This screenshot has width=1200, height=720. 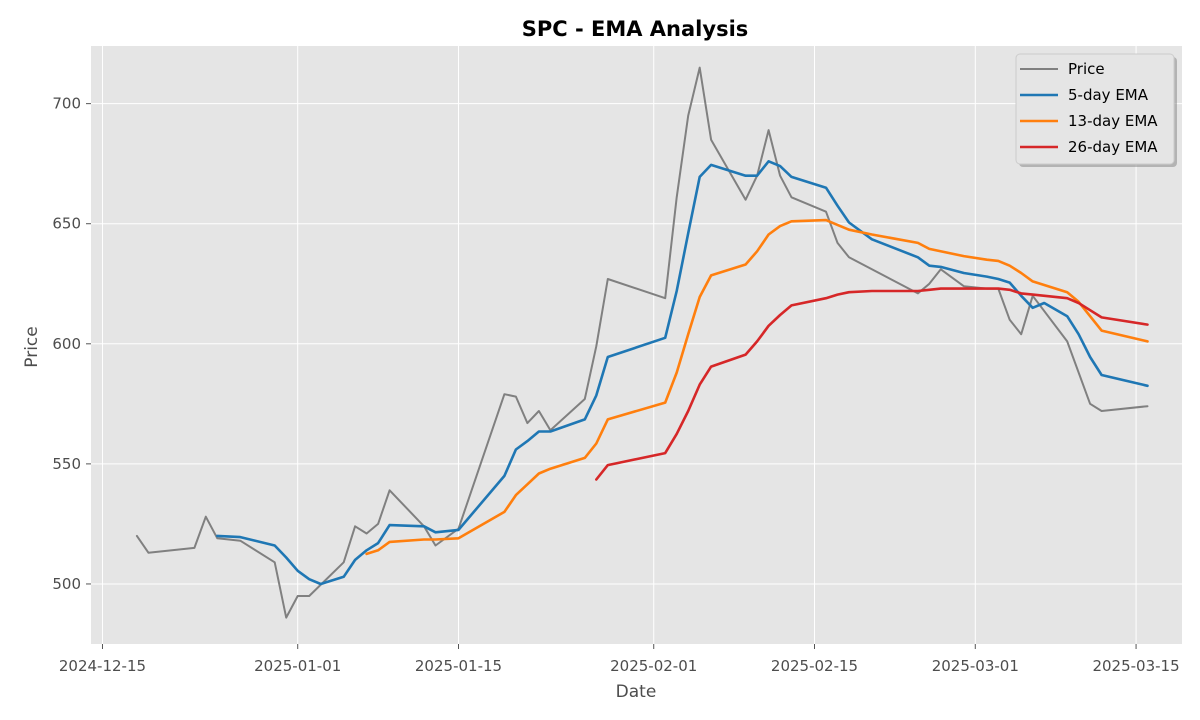 What do you see at coordinates (1135, 666) in the screenshot?
I see `x-tick-label: 2025-03-15` at bounding box center [1135, 666].